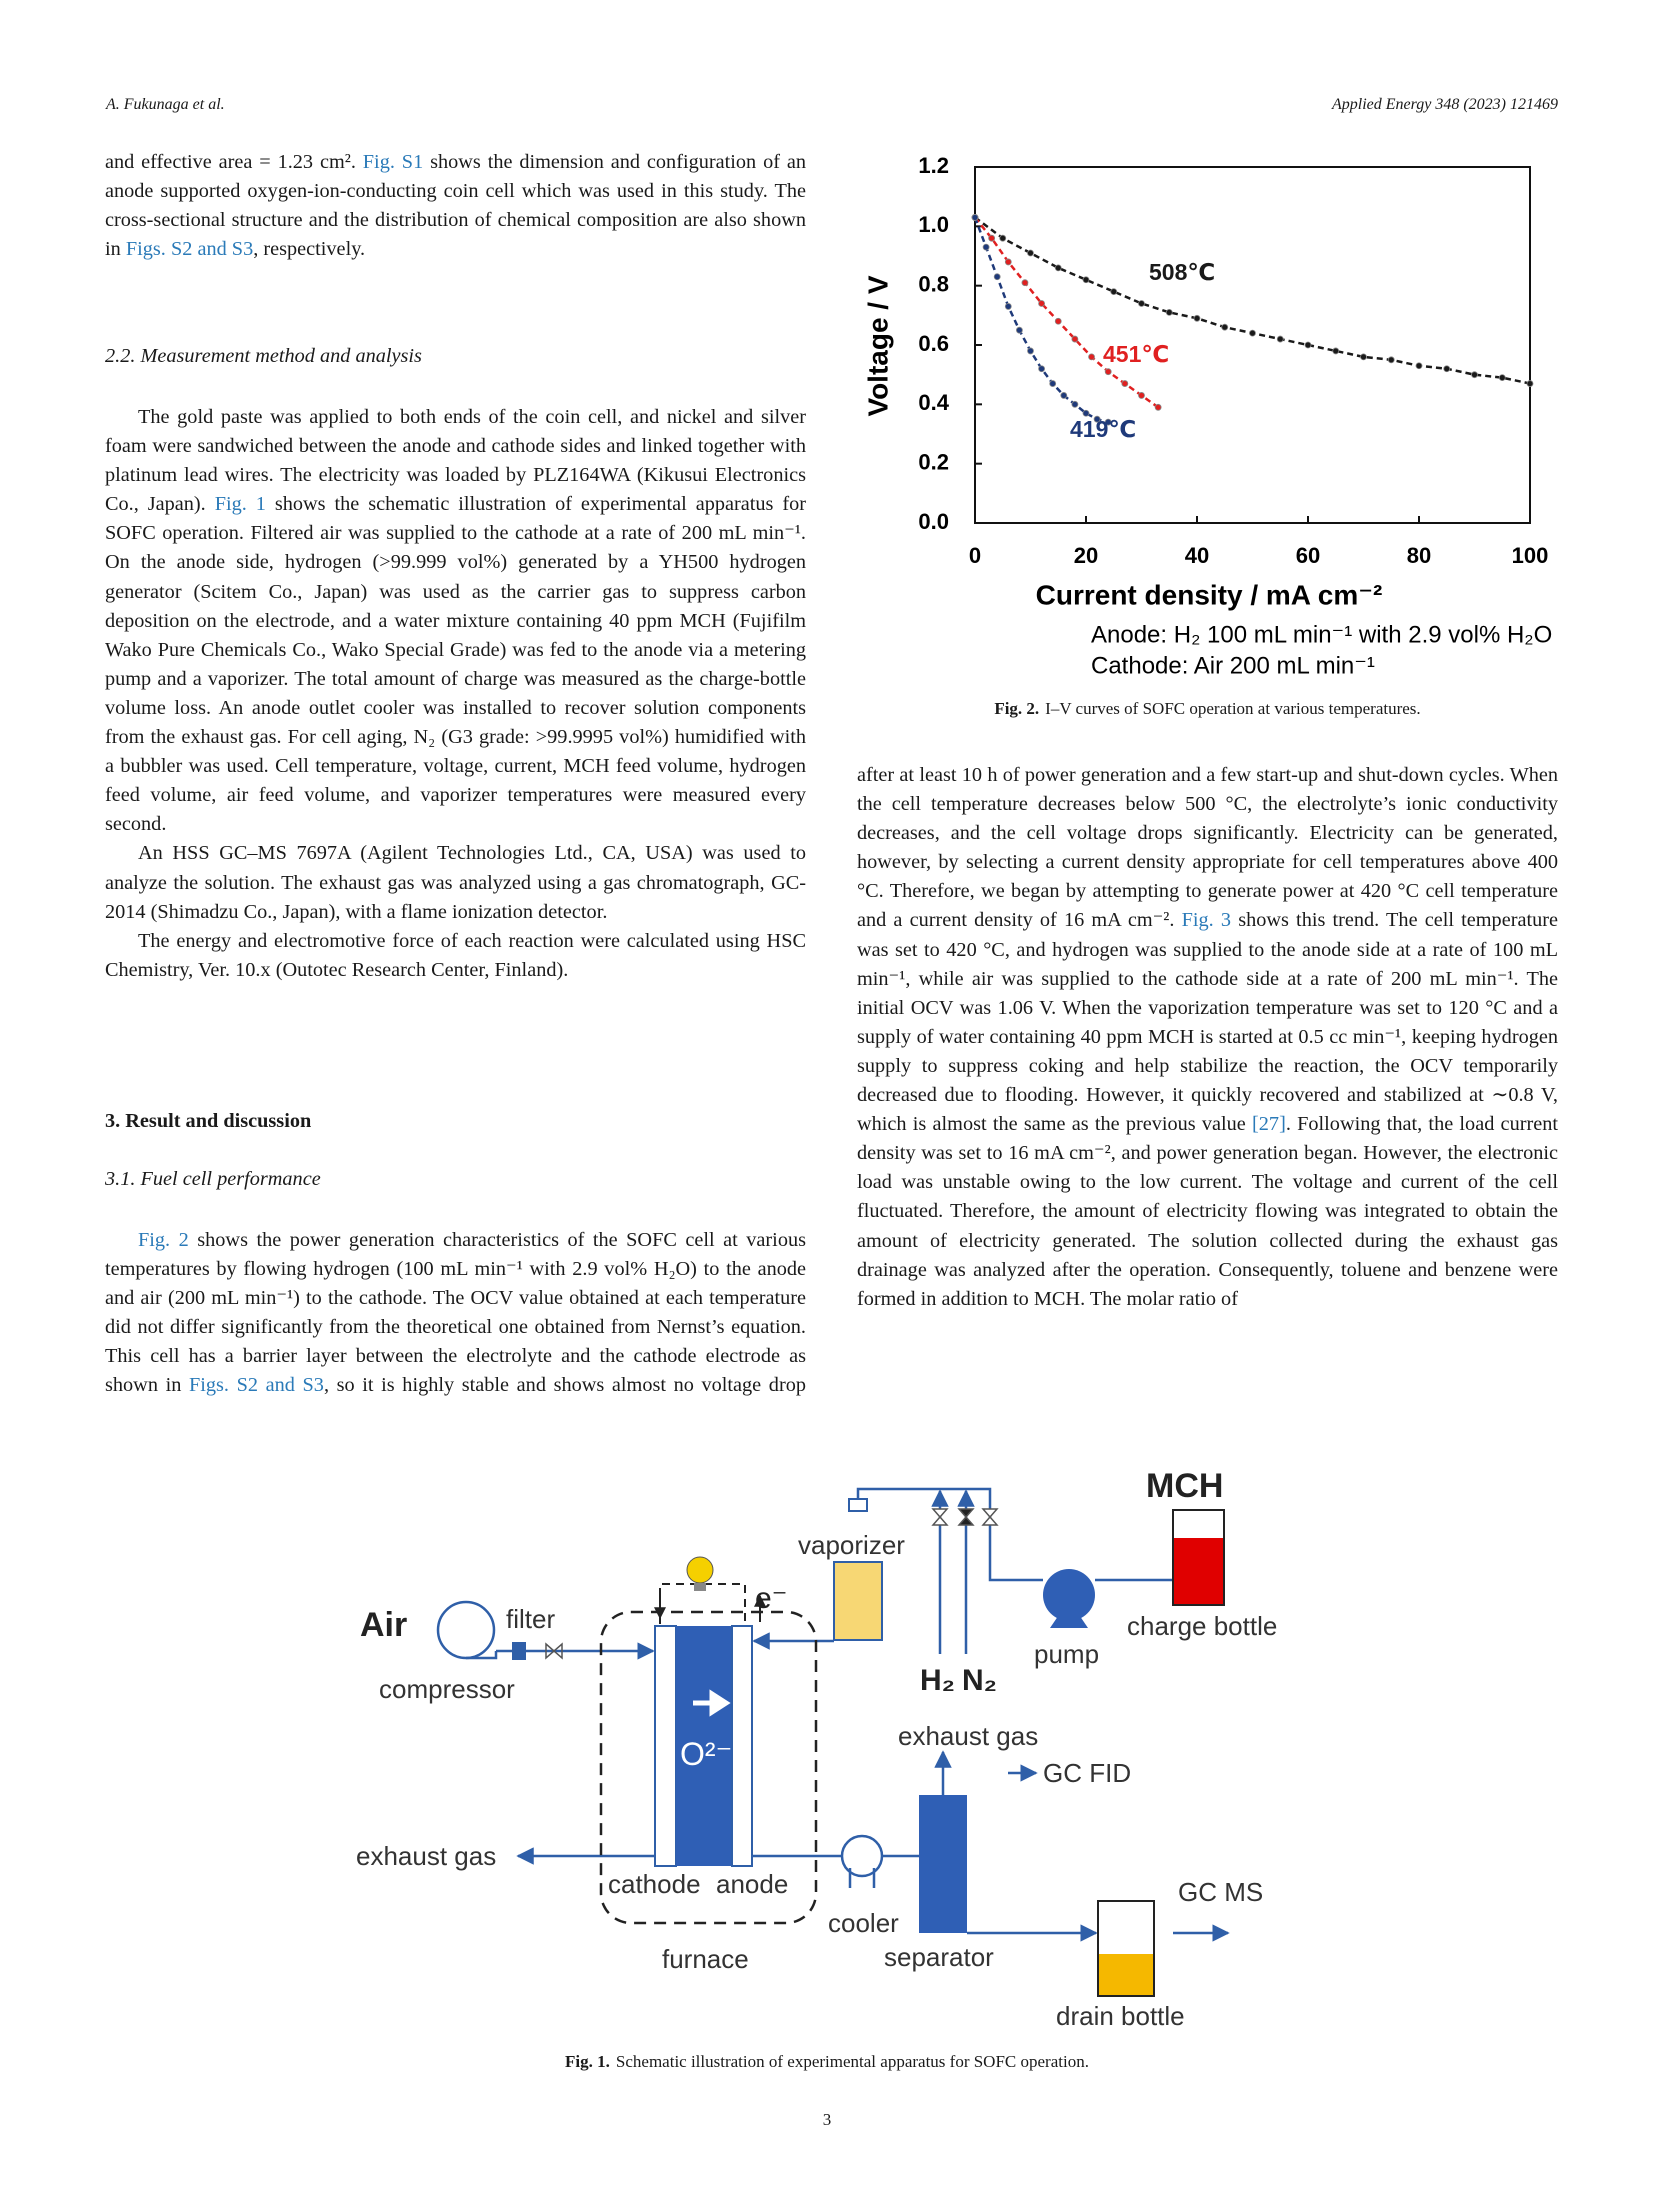  I want to click on chart-note: Anode: H₂ 100 mL min⁻¹ with 2.9 vol% H₂O, so click(1321, 634).